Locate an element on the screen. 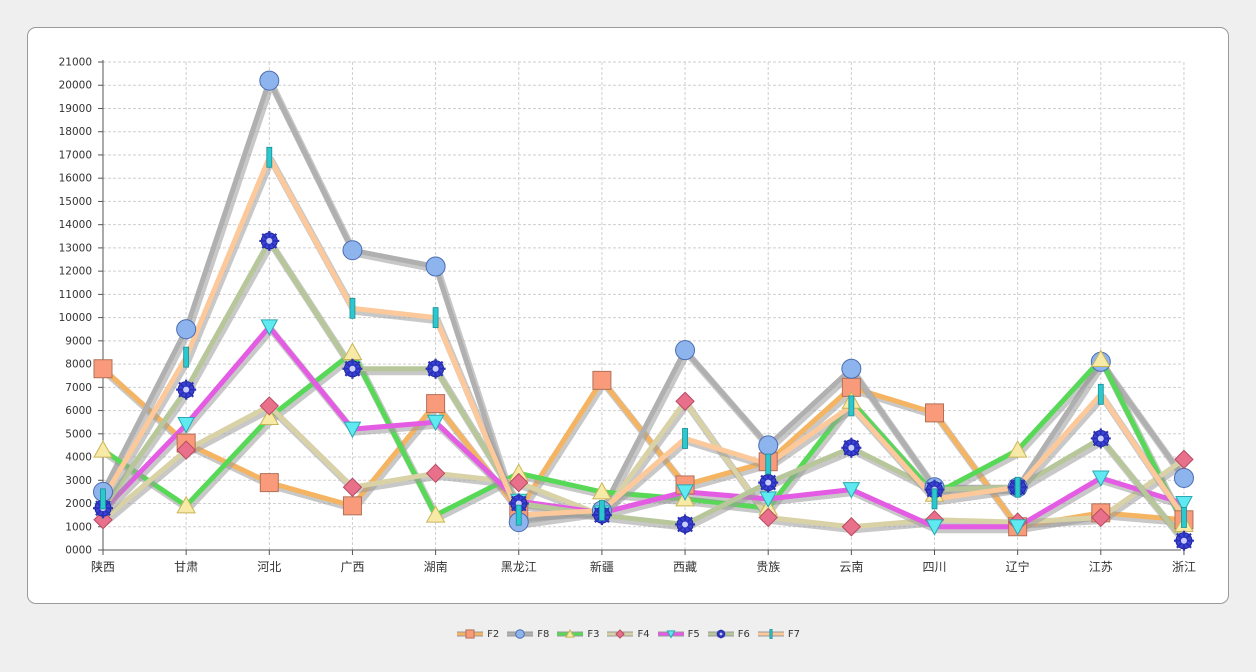 This screenshot has width=1256, height=672. legend-item-f3: F3 is located at coordinates (577, 634).